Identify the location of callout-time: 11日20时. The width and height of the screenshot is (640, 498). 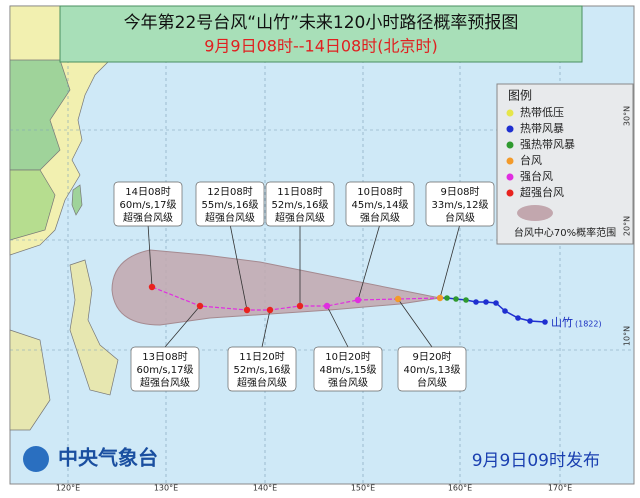
(261, 357).